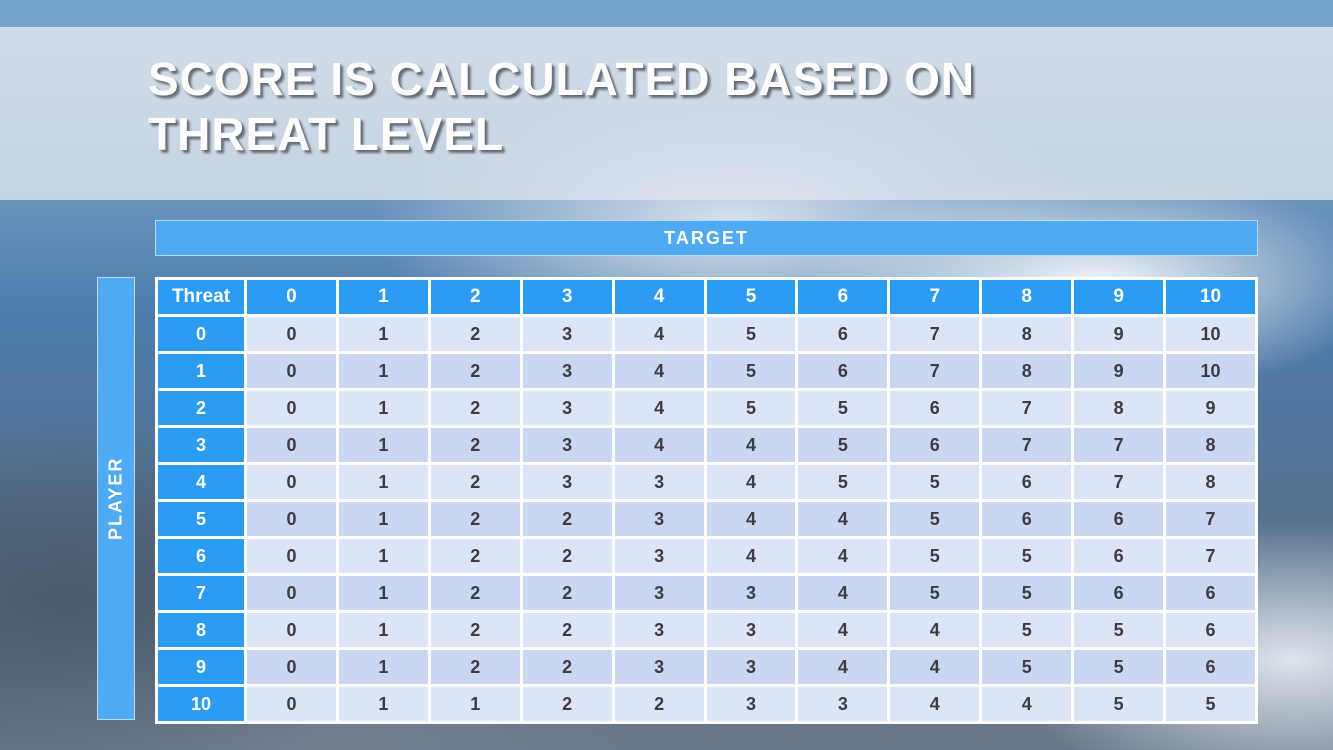 This screenshot has width=1333, height=750. What do you see at coordinates (326, 134) in the screenshot?
I see `slide-title-line-2: THREAT LEVEL` at bounding box center [326, 134].